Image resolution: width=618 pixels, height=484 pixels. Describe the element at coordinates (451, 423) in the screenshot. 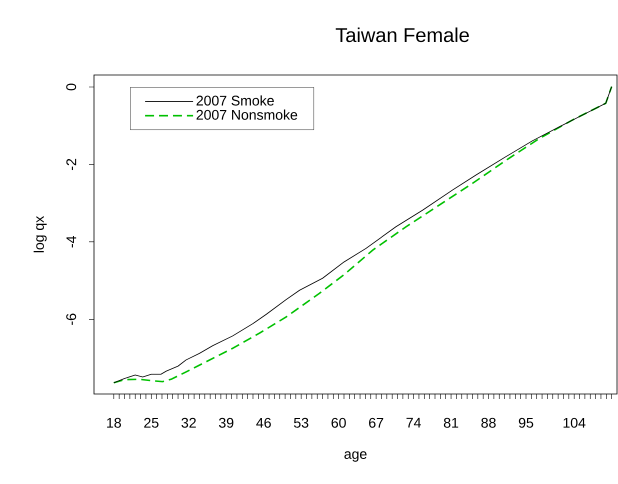

I see `x-tick-label: 81` at that location.